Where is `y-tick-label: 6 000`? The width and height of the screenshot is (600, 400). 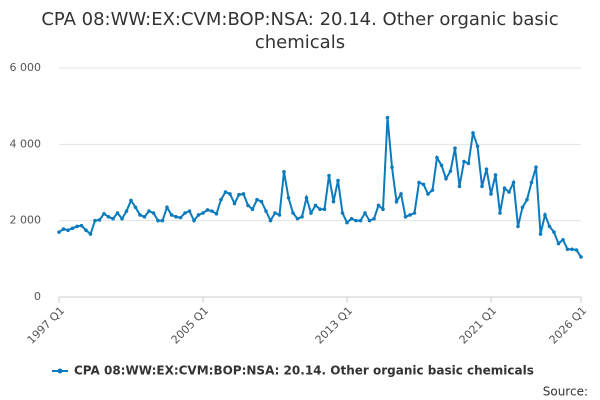 y-tick-label: 6 000 is located at coordinates (26, 67).